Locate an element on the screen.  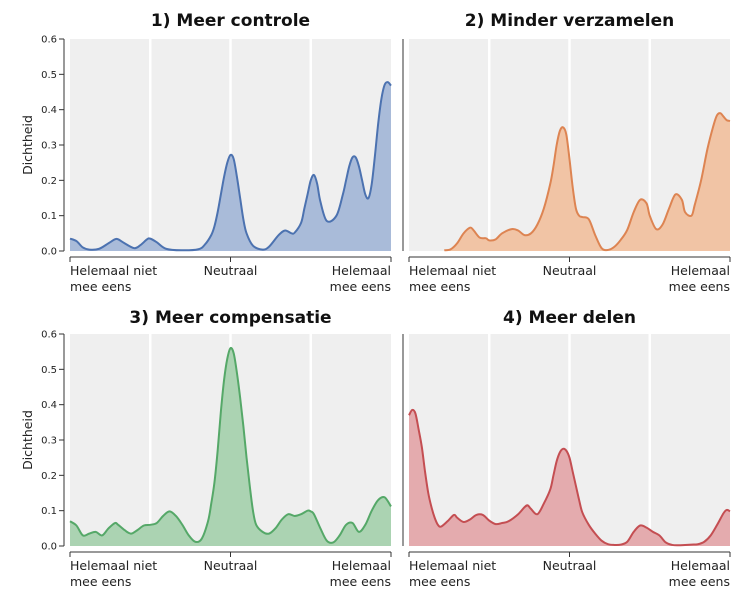
panel-title: 3) Meer compensatie is located at coordinates (230, 318).